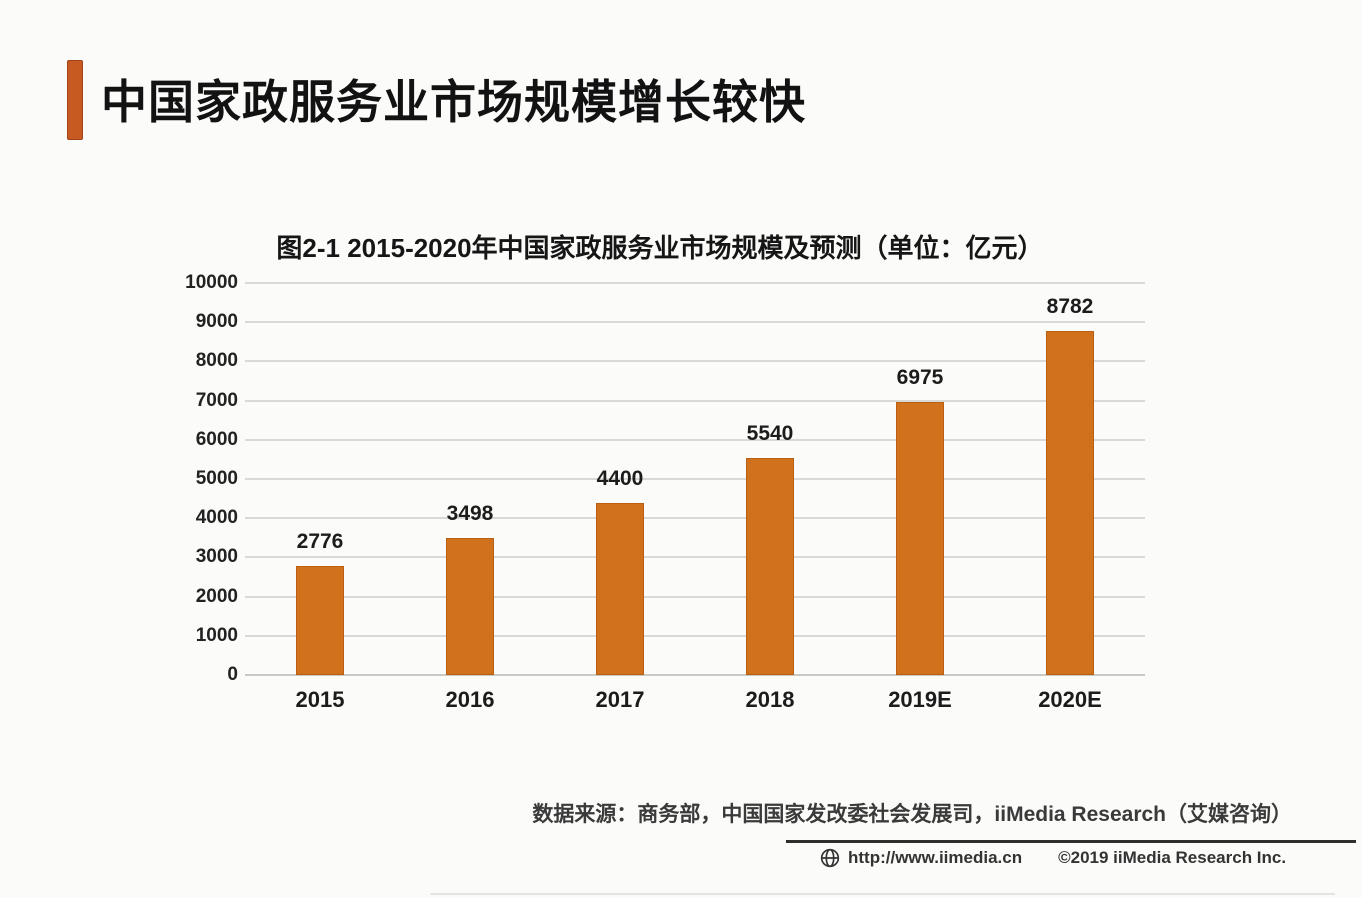  I want to click on x-axis-label: 2016, so click(470, 699).